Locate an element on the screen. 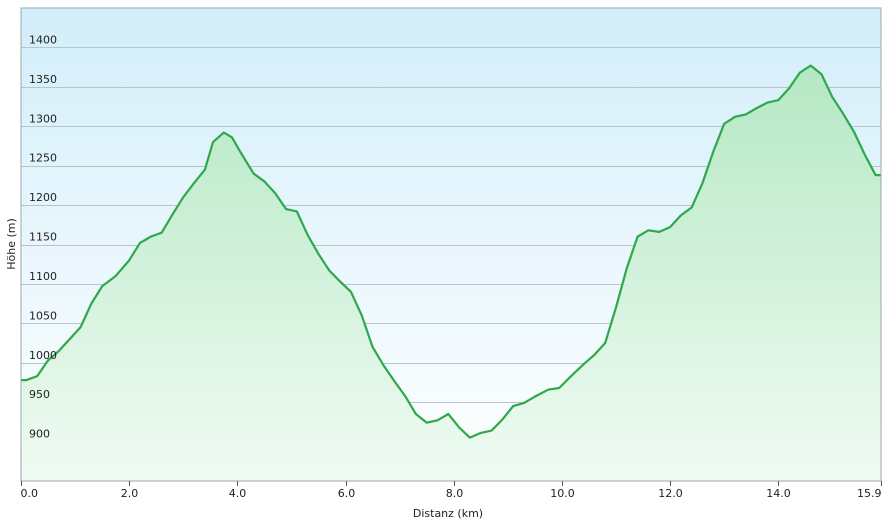 This screenshot has height=520, width=887. x-tick-label: 15.9 is located at coordinates (869, 493).